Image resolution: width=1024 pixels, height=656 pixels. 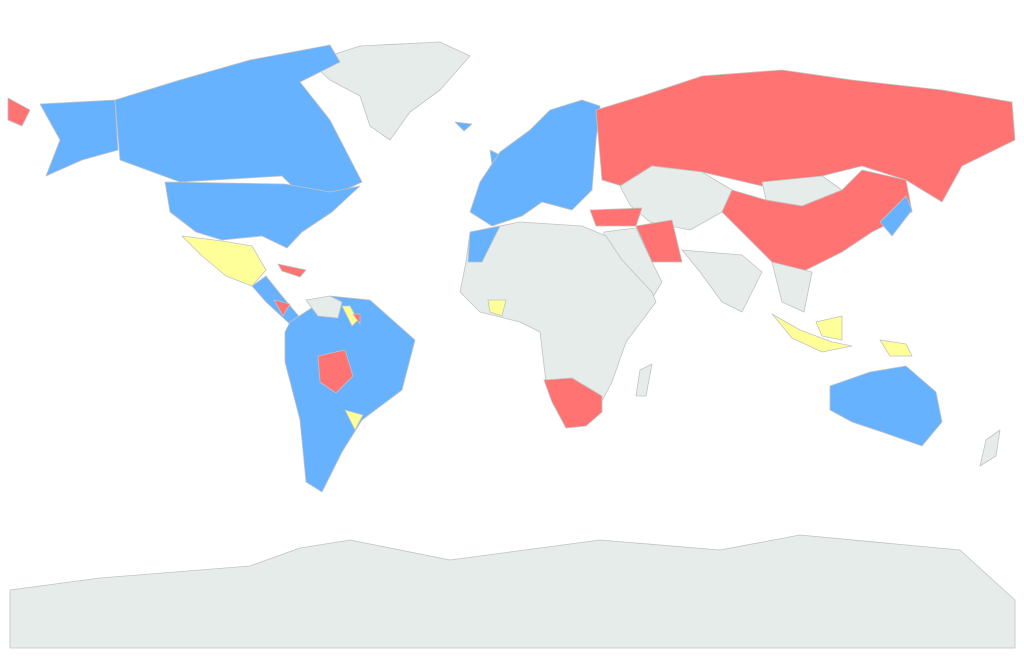 I want to click on region-usa, so click(x=262, y=215).